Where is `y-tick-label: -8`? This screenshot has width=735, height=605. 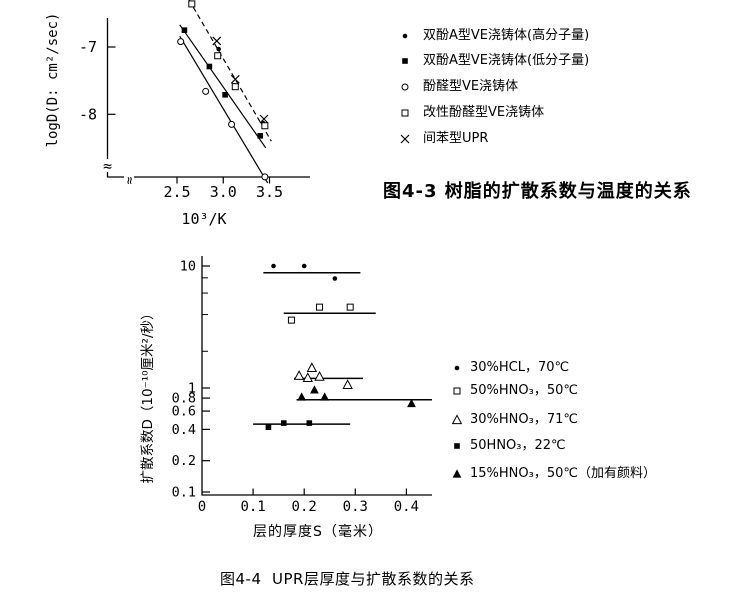
y-tick-label: -8 is located at coordinates (88, 114).